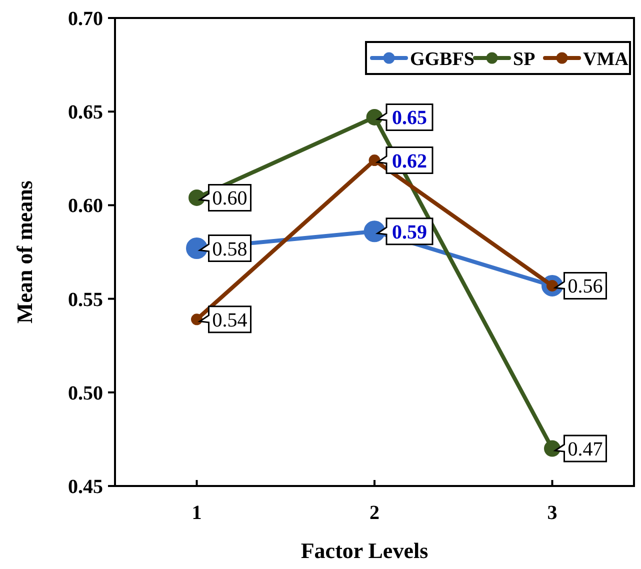 The width and height of the screenshot is (641, 569). What do you see at coordinates (524, 59) in the screenshot?
I see `legend-label: SP` at bounding box center [524, 59].